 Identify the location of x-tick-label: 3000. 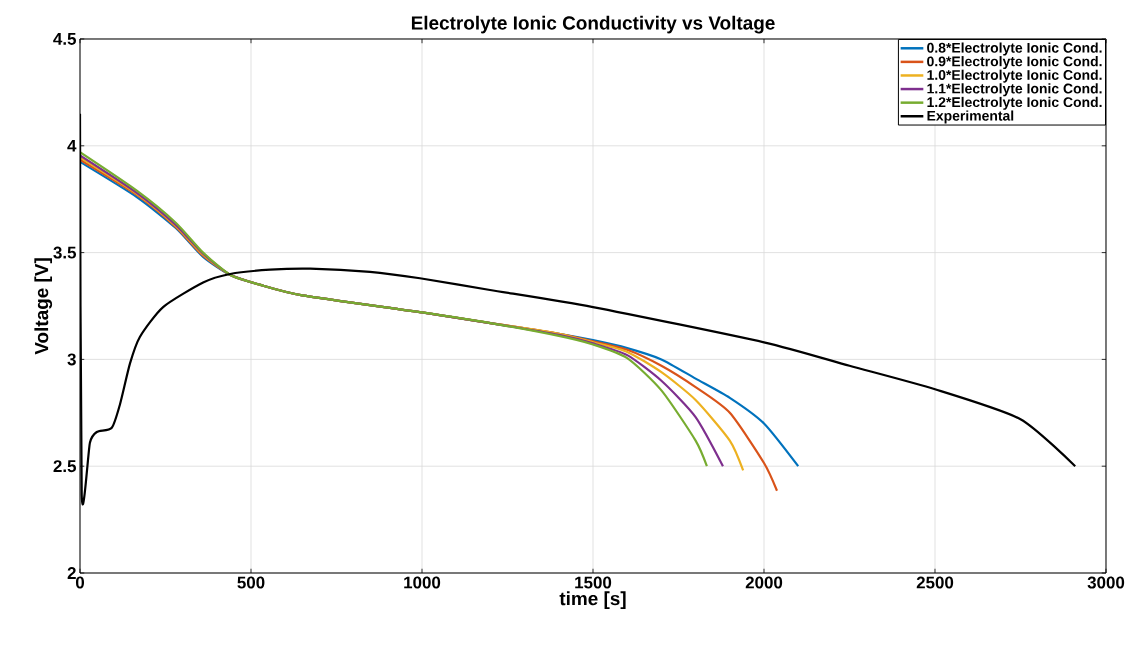
(1106, 582).